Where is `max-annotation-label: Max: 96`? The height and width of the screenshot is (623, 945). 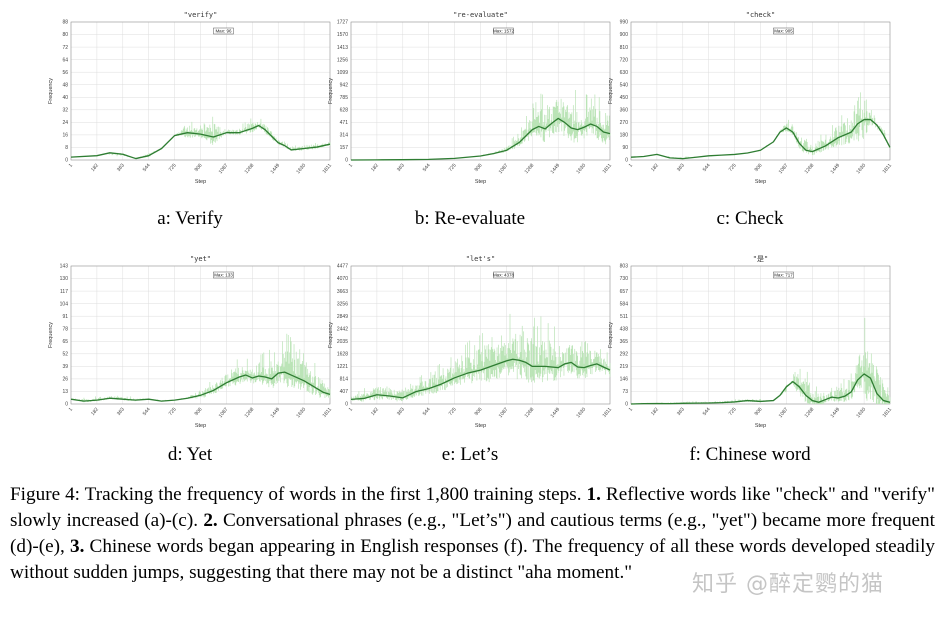 max-annotation-label: Max: 96 is located at coordinates (223, 30).